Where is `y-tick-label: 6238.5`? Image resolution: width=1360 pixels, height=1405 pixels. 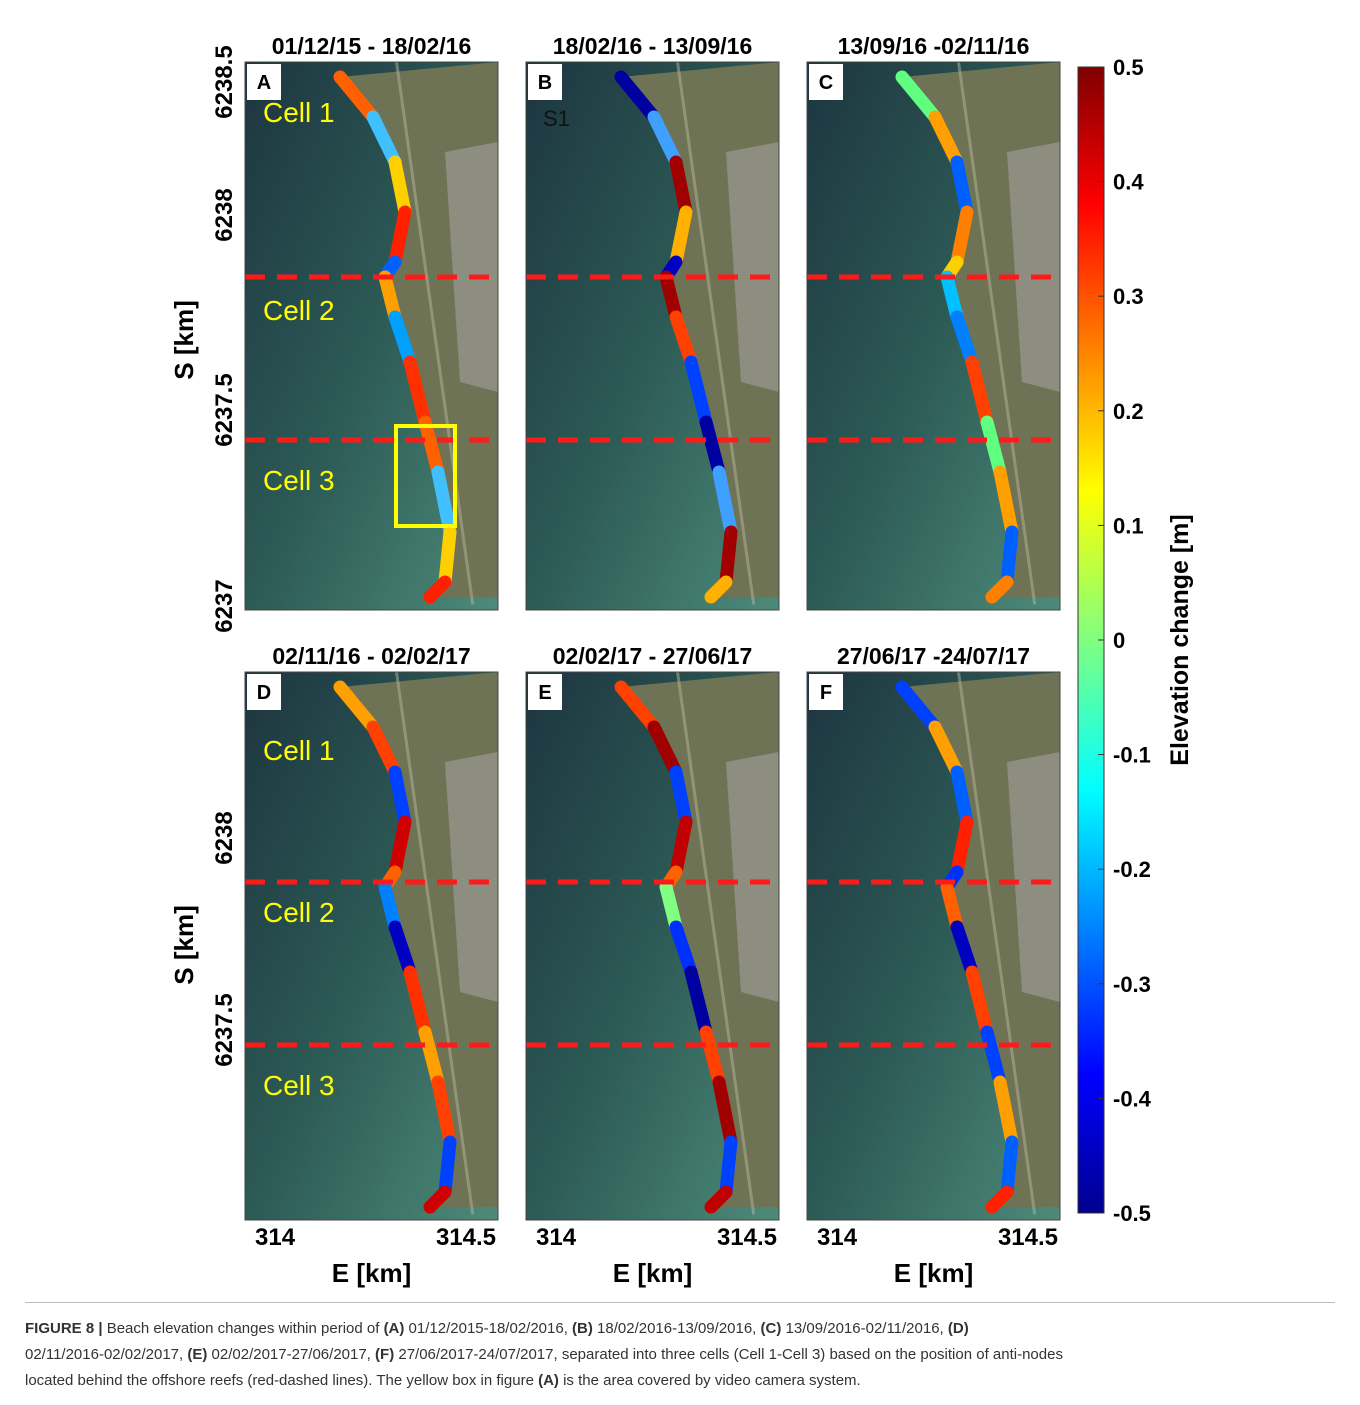 y-tick-label: 6238.5 is located at coordinates (224, 81).